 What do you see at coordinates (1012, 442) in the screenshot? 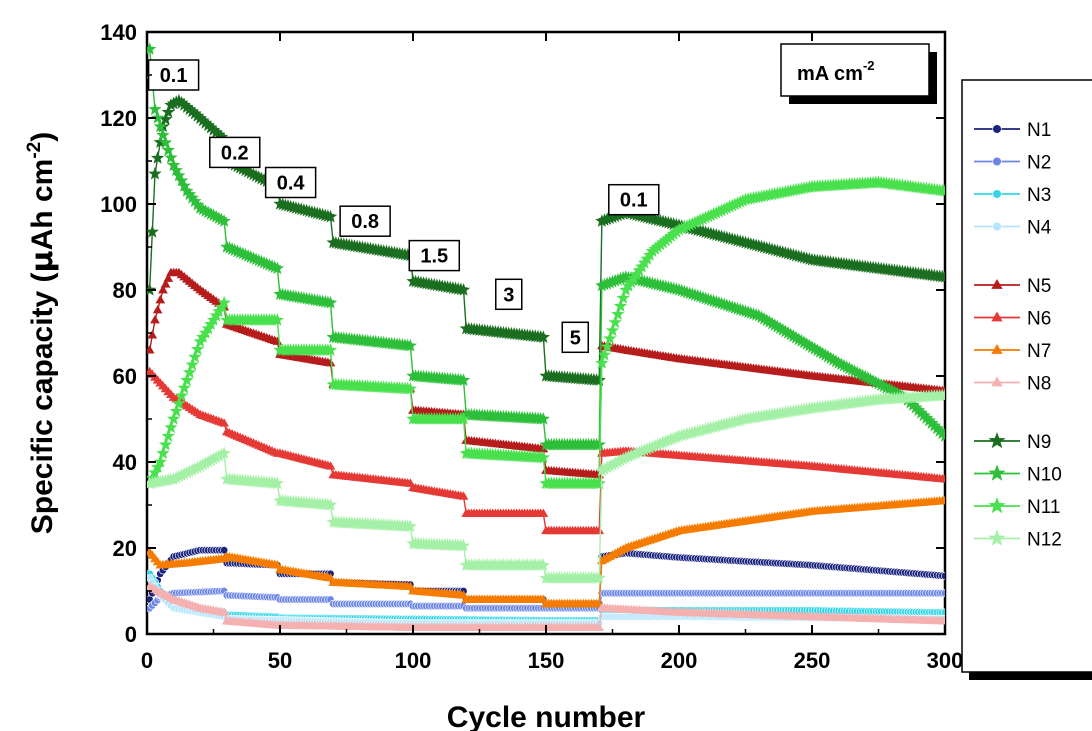
I see `legend-item-n9: N9` at bounding box center [1012, 442].